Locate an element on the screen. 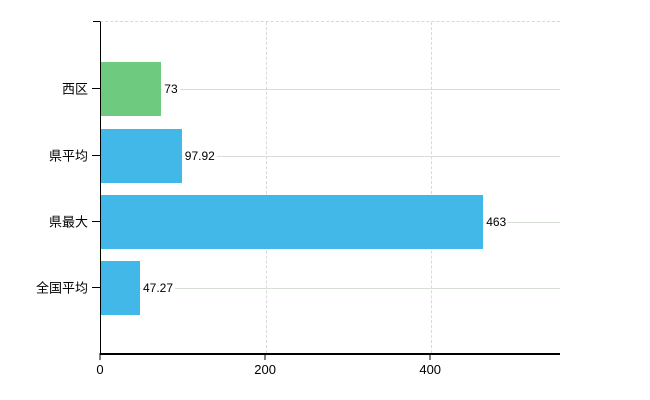  bar-pref-max is located at coordinates (292, 222).